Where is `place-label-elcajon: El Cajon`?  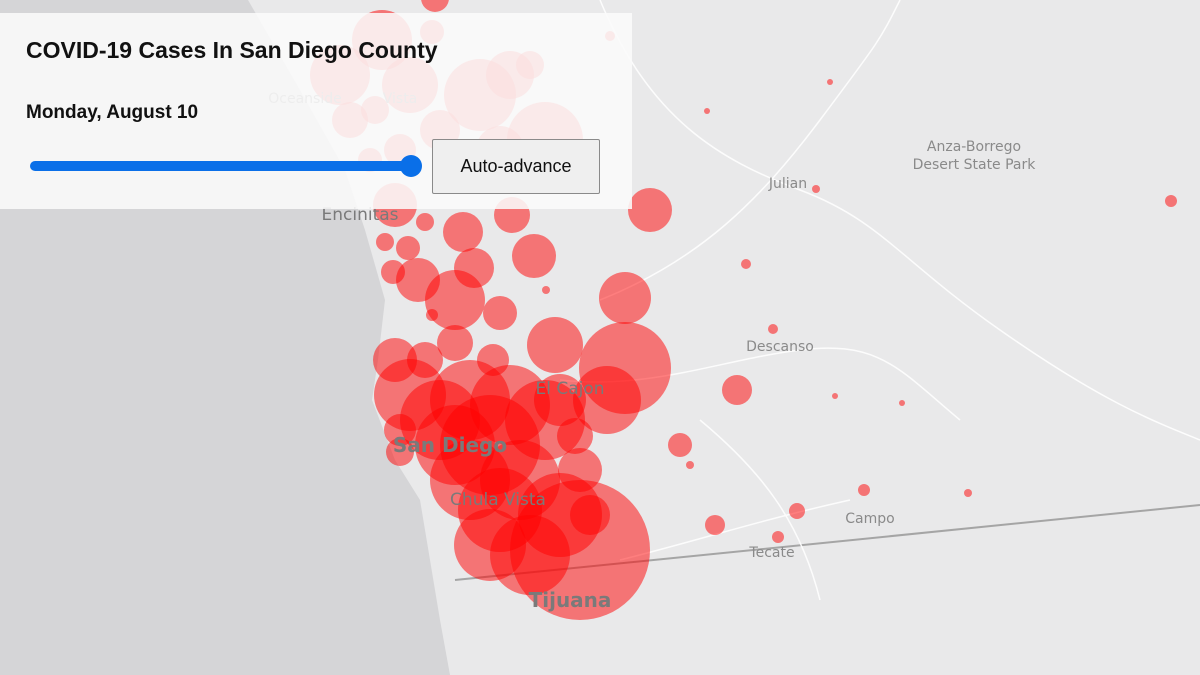
place-label-elcajon: El Cajon is located at coordinates (570, 389).